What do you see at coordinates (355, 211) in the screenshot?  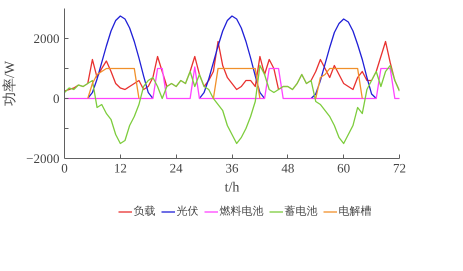 I see `legend-label: 电解槽` at bounding box center [355, 211].